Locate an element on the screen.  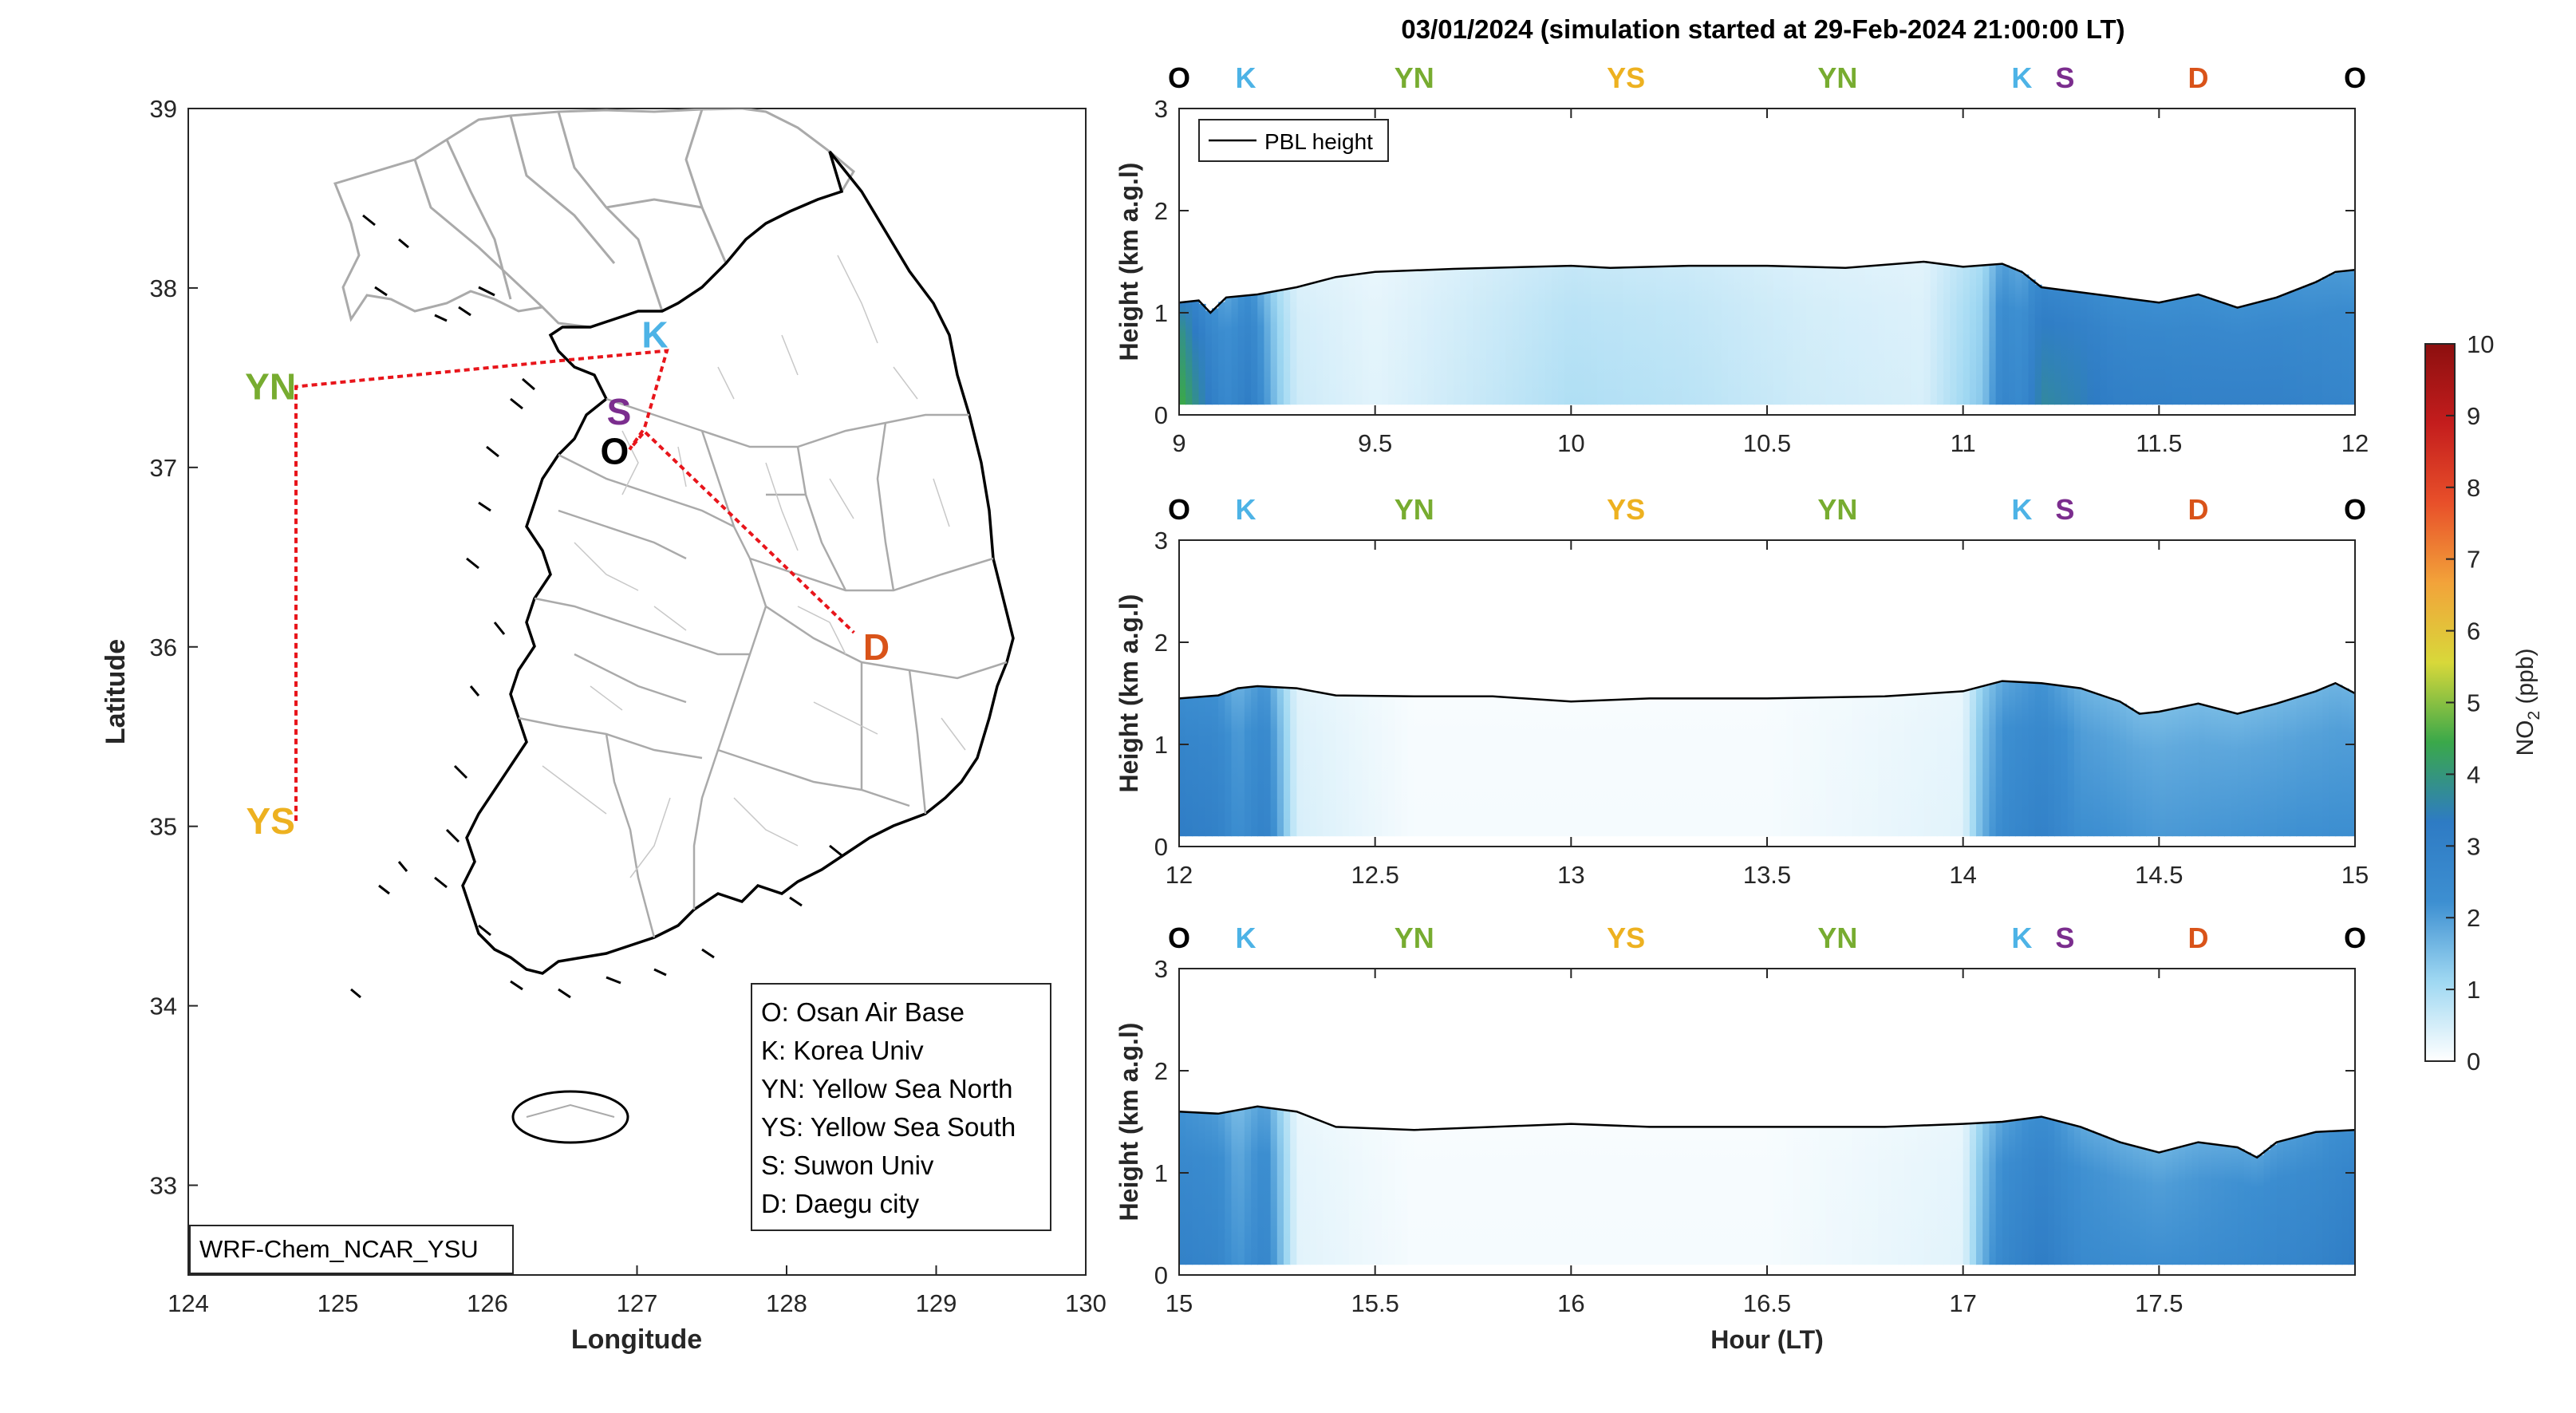
panel-y-tick-label: 2 is located at coordinates (1161, 643).